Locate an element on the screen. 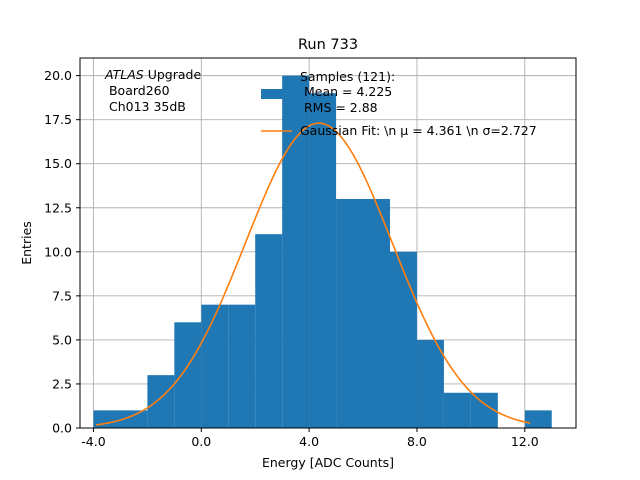 Image resolution: width=640 pixels, height=480 pixels. legend-fit-label: Gaussian Fit: \n μ = 4.361 \n σ=2.727 is located at coordinates (418, 130).